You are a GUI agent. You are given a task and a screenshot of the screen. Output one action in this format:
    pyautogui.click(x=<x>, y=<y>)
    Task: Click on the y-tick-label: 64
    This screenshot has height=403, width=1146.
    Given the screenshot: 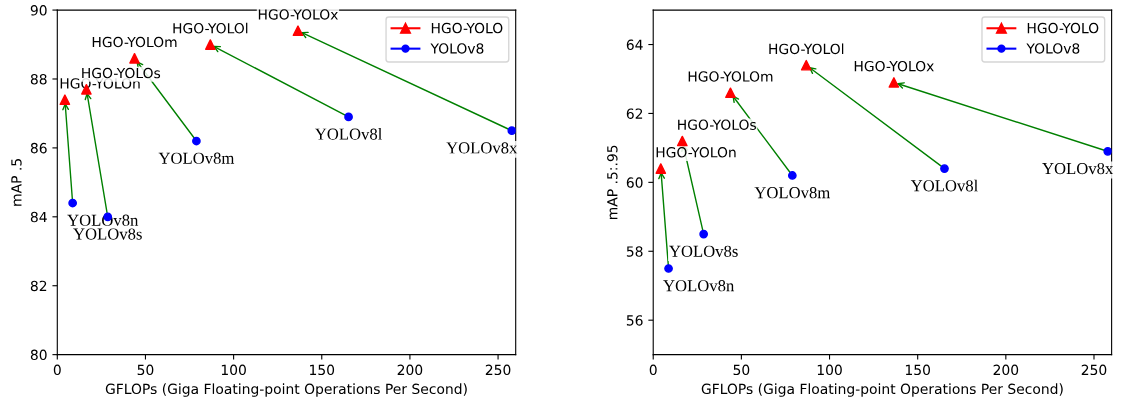 What is the action you would take?
    pyautogui.click(x=634, y=45)
    